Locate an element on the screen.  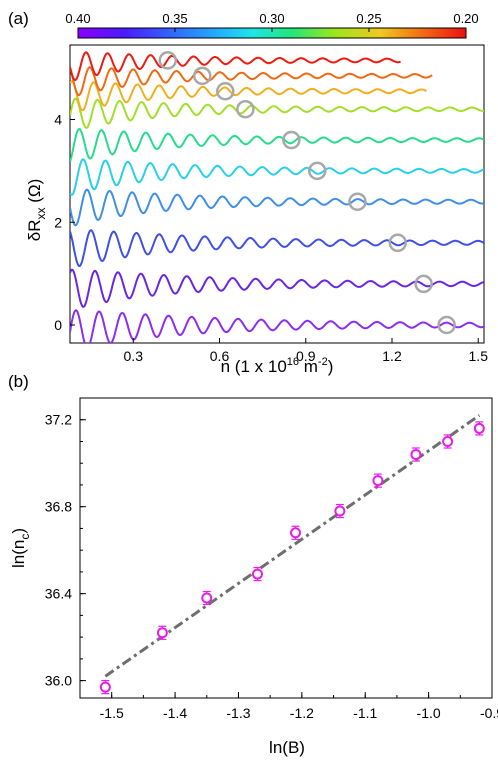
plot-a-y-label-main: δR is located at coordinates (34, 231).